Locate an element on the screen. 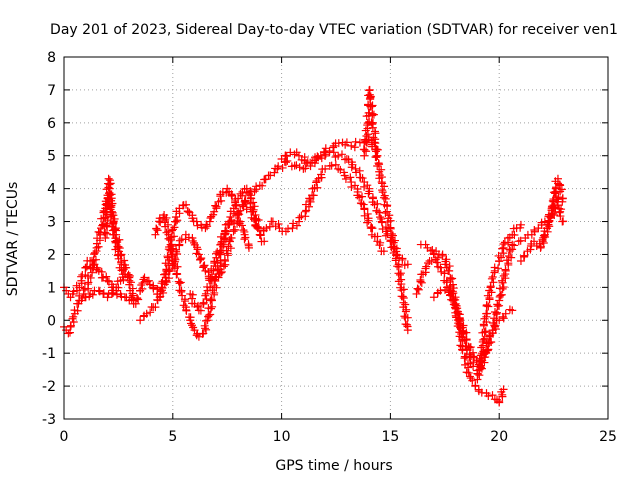 The height and width of the screenshot is (480, 640). y-tick-label: 4 is located at coordinates (51, 190).